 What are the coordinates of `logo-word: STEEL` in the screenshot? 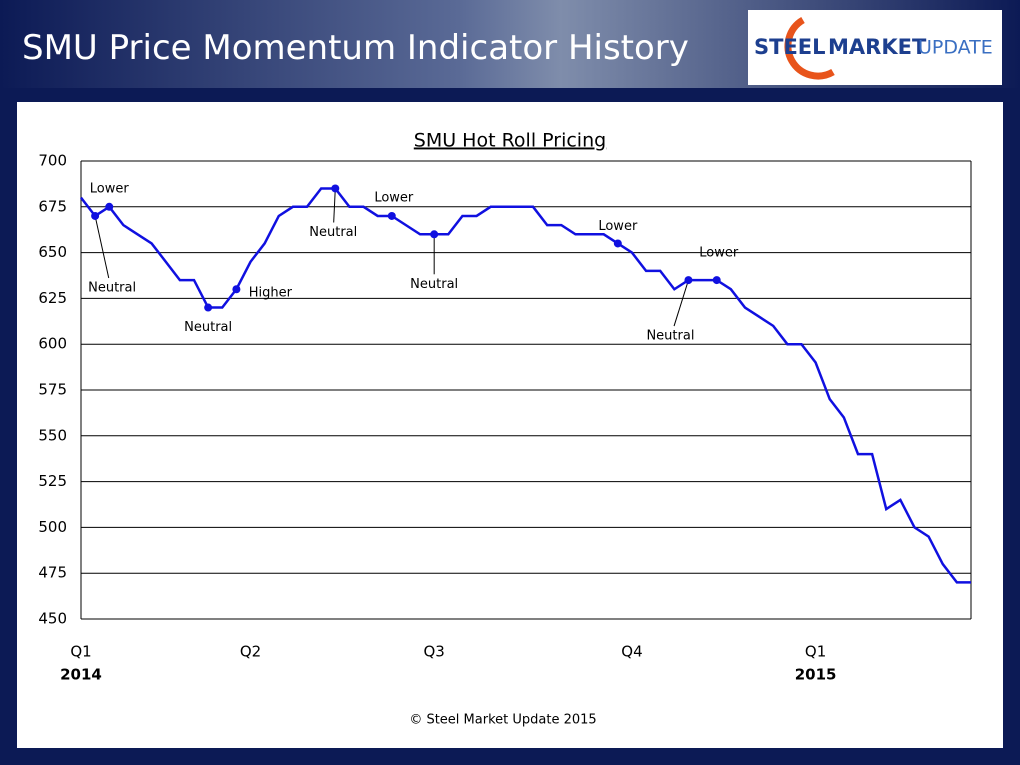 It's located at (790, 47).